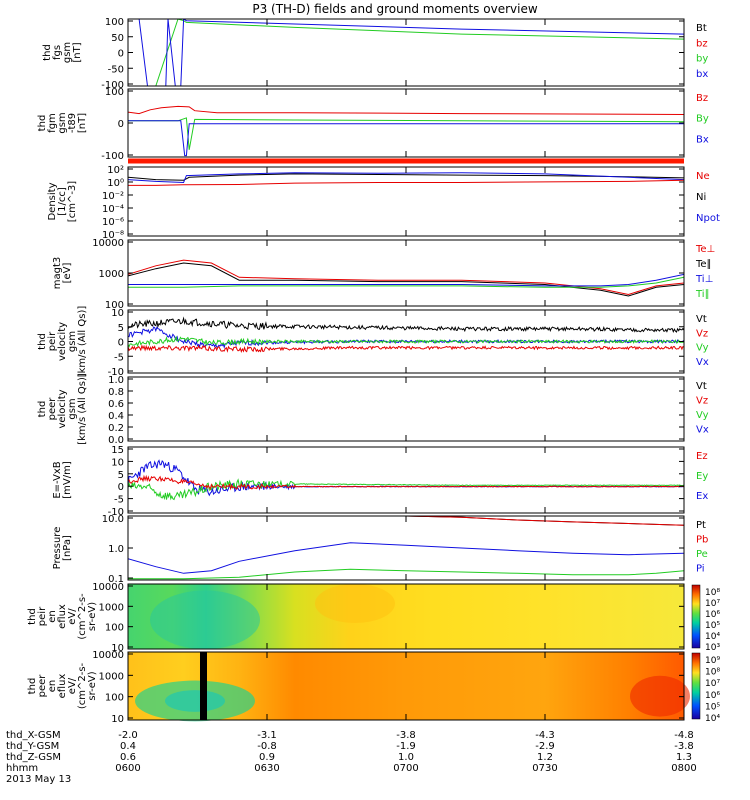 Image resolution: width=750 pixels, height=800 pixels. I want to click on legend-entry: Ti∥, so click(702, 294).